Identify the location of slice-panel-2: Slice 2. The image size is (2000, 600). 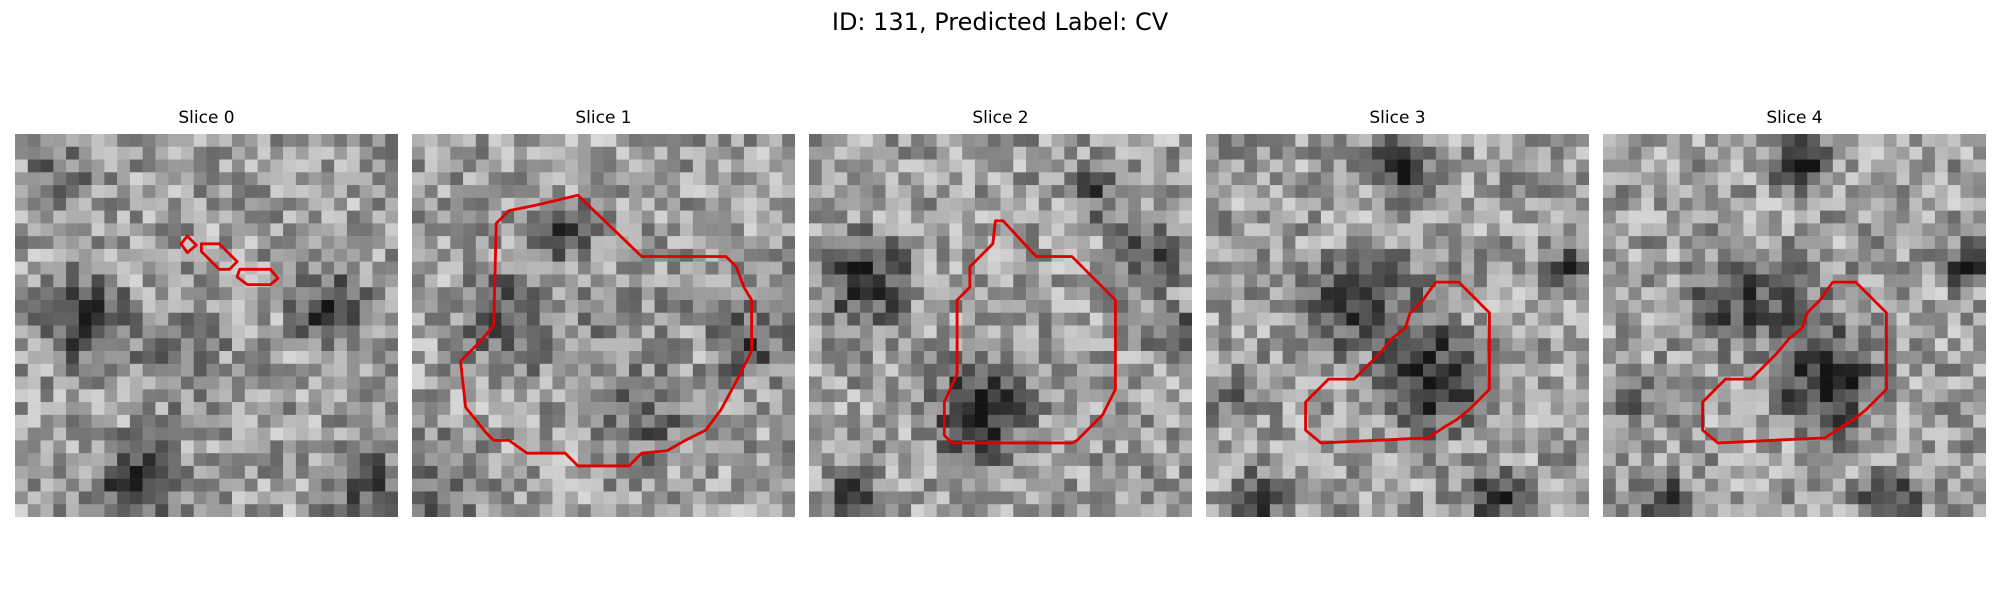
(1000, 313).